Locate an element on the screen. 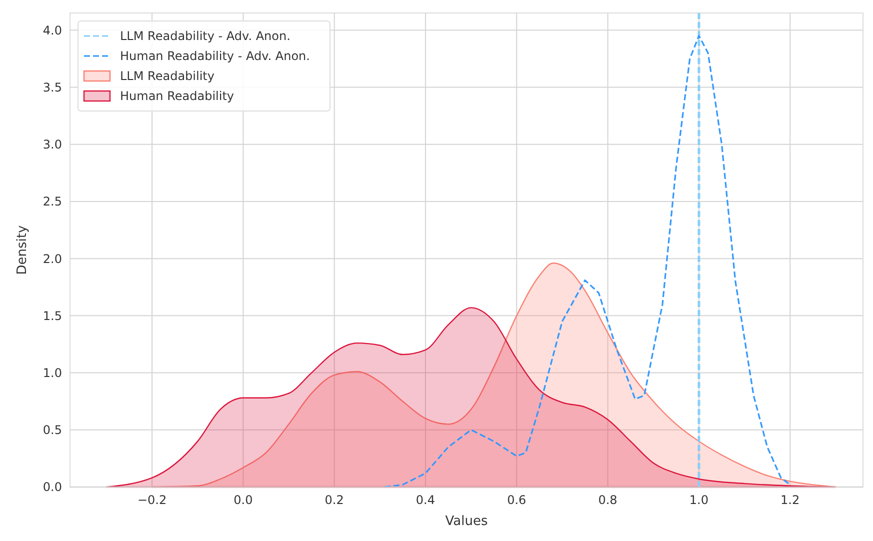  x-tick-label: −0.2 is located at coordinates (152, 500).